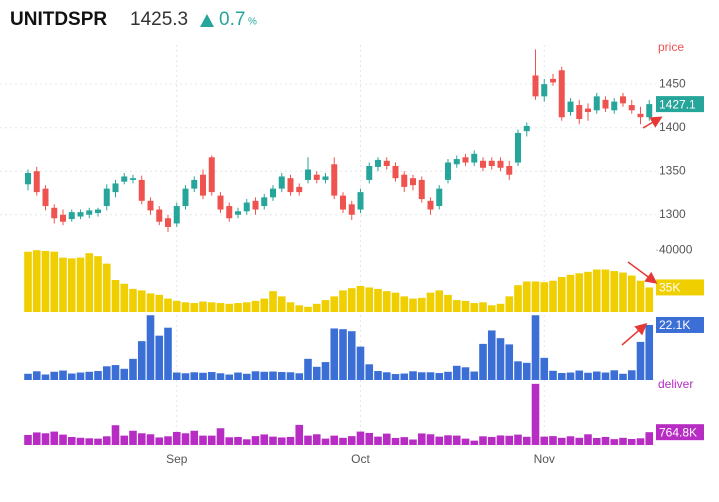 The image size is (719, 502). Describe the element at coordinates (252, 22) in the screenshot. I see `change-unit: %` at that location.